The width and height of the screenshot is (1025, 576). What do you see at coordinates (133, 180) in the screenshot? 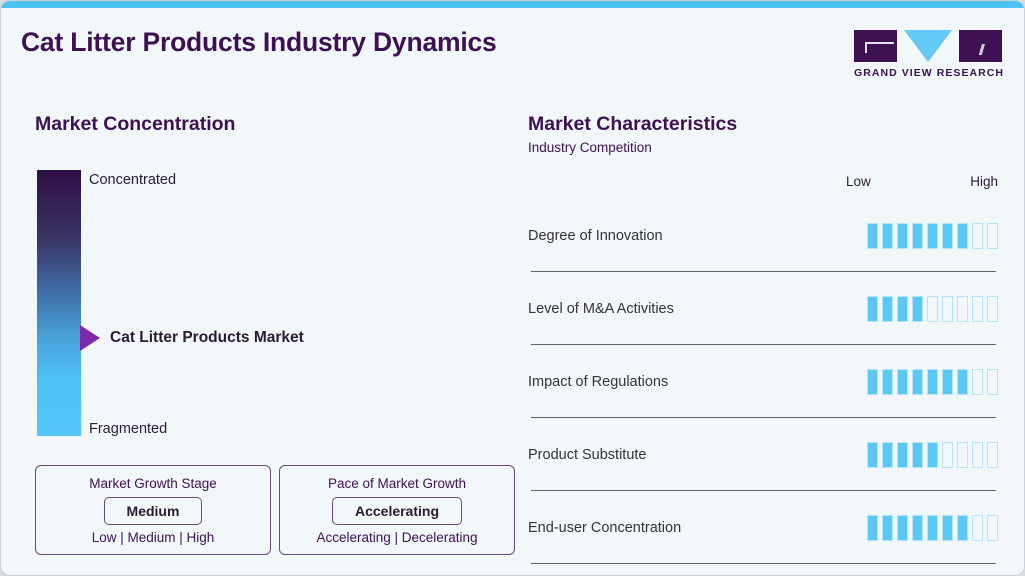
I see `concentration-top-label: Concentrated` at bounding box center [133, 180].